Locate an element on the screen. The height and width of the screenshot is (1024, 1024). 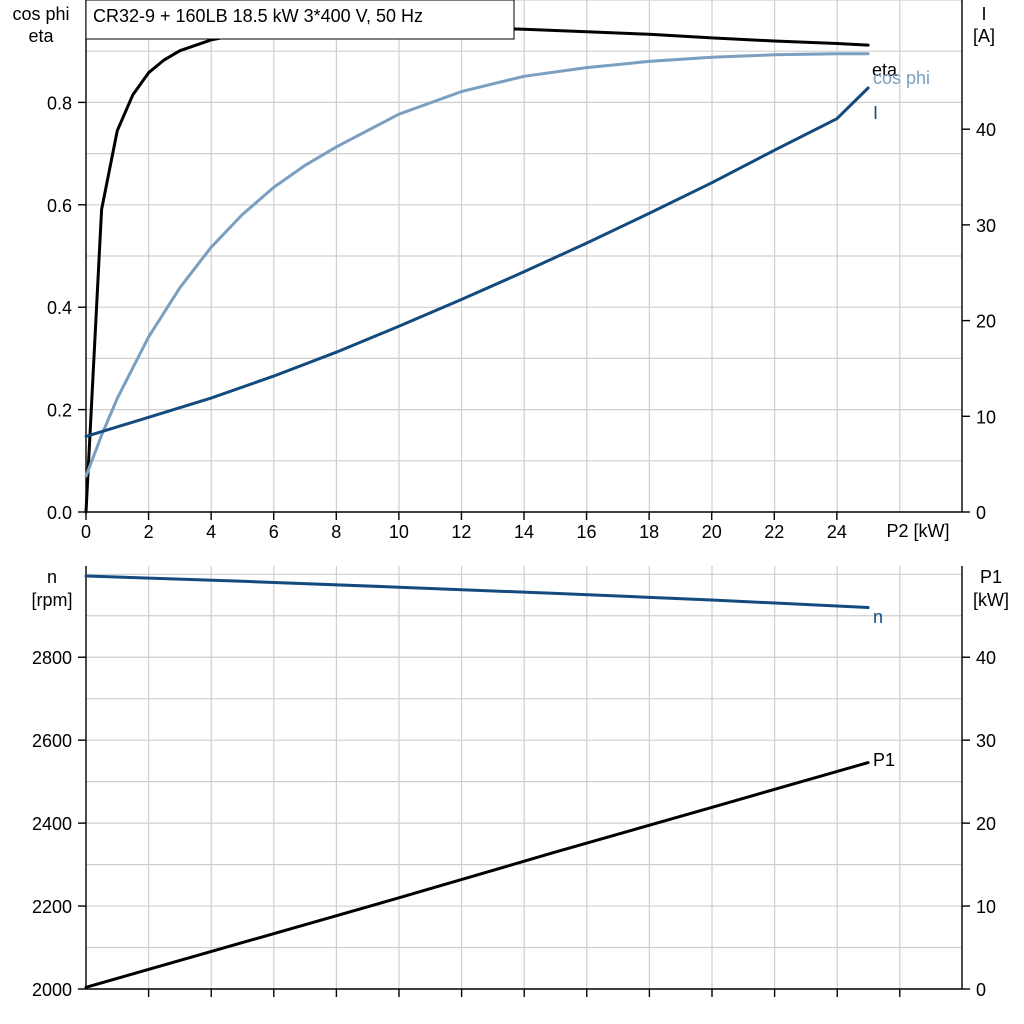
p0-left-axis-label-1: cos phi is located at coordinates (40, 14).